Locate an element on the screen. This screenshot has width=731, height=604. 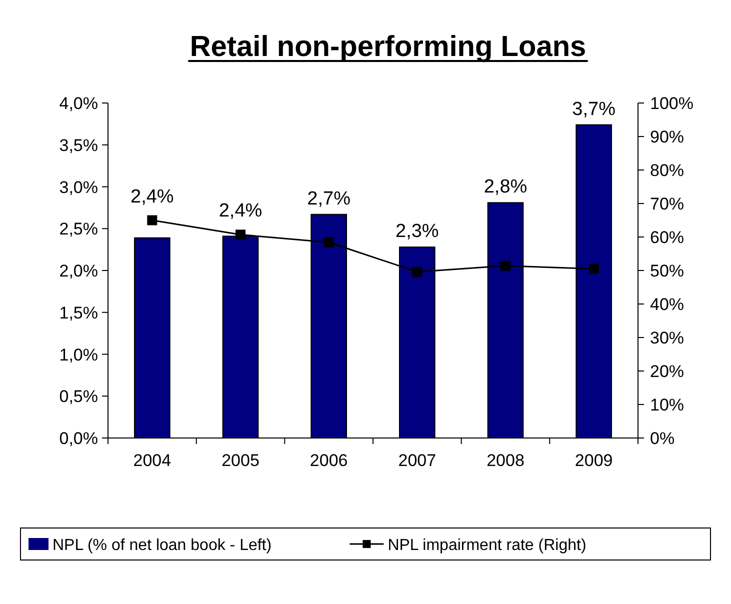
x-tick-label: 2009 is located at coordinates (593, 460).